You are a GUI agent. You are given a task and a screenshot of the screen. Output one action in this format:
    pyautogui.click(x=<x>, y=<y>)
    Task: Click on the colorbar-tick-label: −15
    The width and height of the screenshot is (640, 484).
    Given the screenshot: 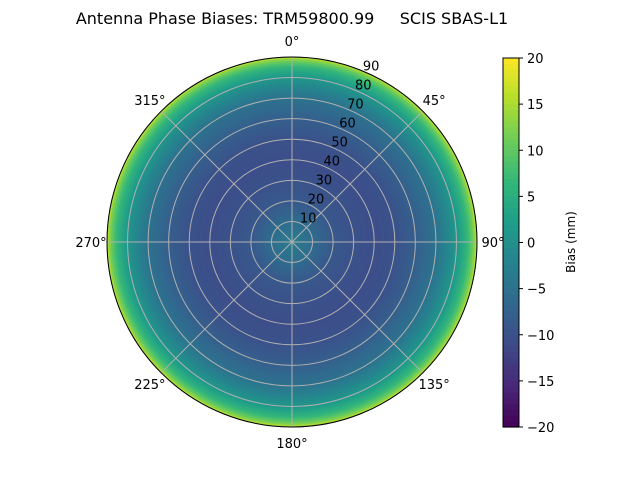 What is the action you would take?
    pyautogui.click(x=540, y=382)
    